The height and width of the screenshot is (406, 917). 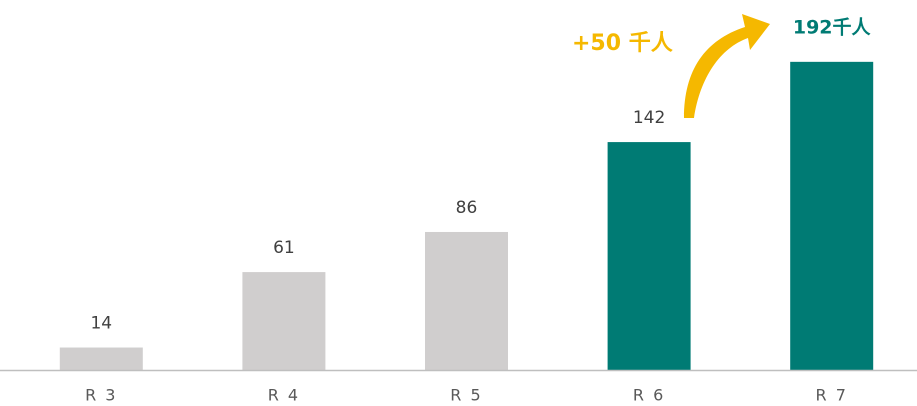 I want to click on increase-arrow, so click(x=727, y=66).